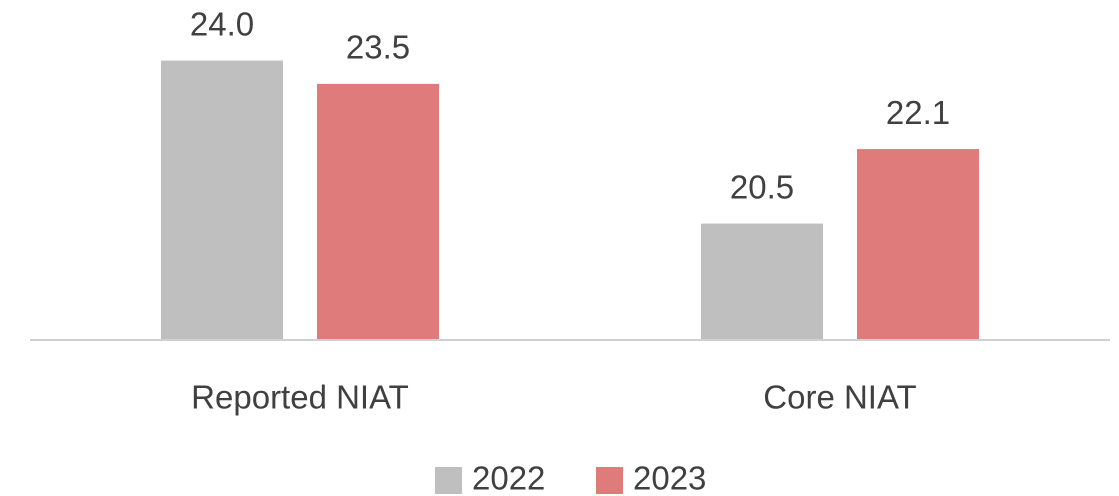 Image resolution: width=1119 pixels, height=496 pixels. What do you see at coordinates (300, 397) in the screenshot?
I see `x-tick-label: Reported NIAT` at bounding box center [300, 397].